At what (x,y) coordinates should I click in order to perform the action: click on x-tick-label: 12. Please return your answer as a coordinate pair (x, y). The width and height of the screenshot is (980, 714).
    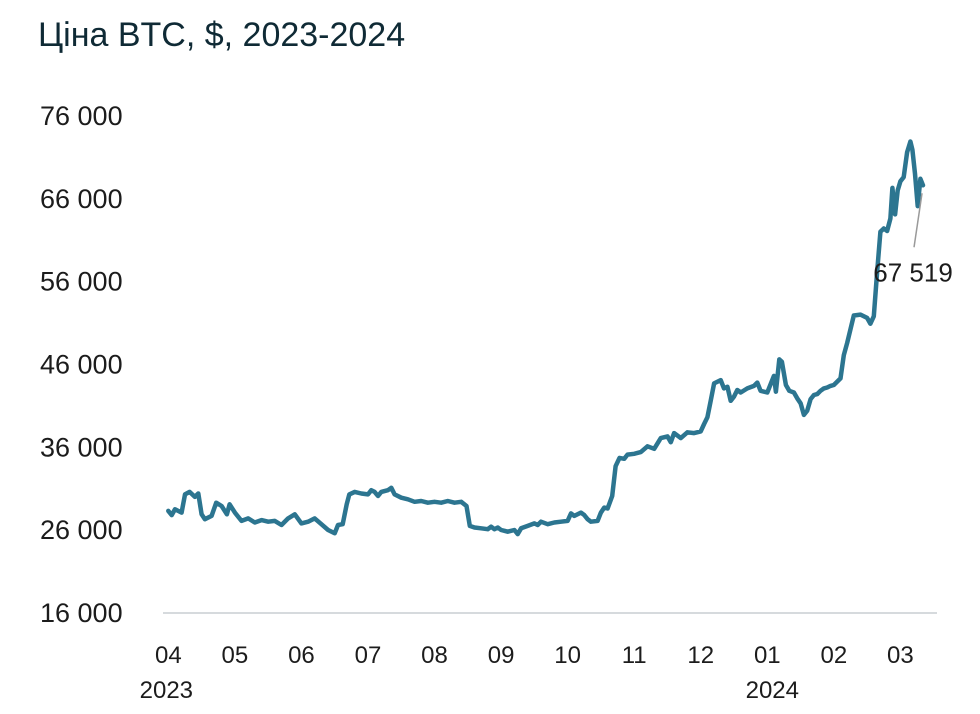
    Looking at the image, I should click on (700, 655).